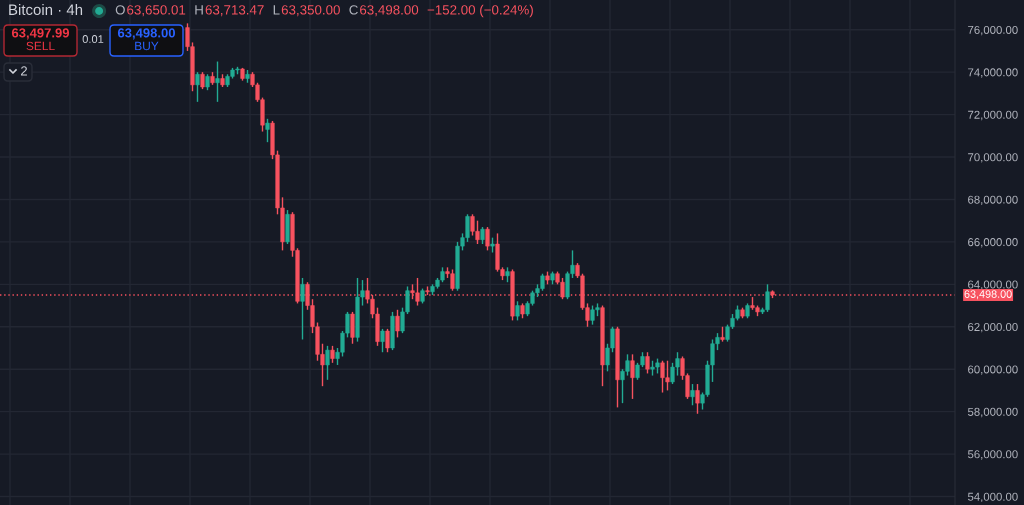 The image size is (1024, 505). I want to click on annotation: −152.00 (−0.24%), so click(480, 11).